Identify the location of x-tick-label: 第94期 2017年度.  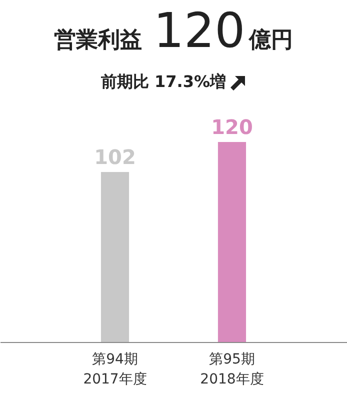
(115, 370).